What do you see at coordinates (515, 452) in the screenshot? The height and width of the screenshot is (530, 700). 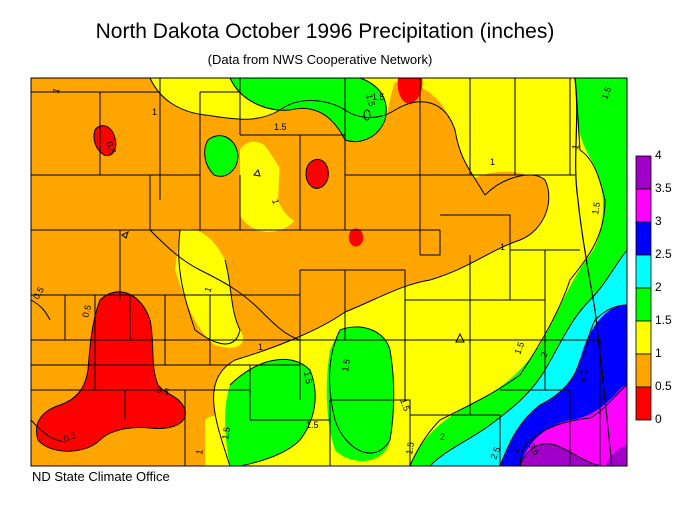 I see `contour-label: 3` at bounding box center [515, 452].